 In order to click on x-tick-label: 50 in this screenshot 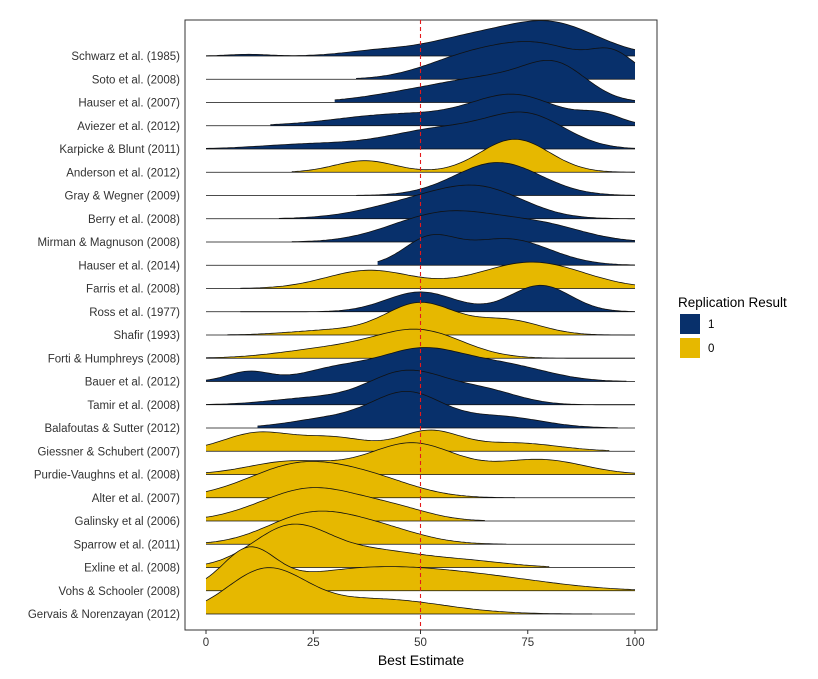, I will do `click(420, 643)`.